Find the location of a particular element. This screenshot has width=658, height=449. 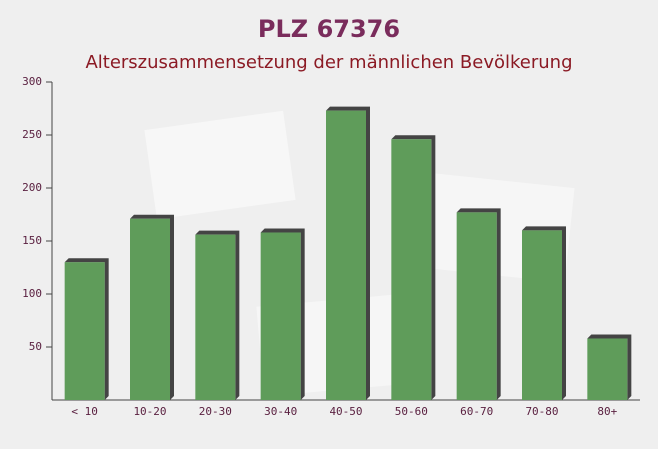

x-tick-label: 50-60 is located at coordinates (411, 411).